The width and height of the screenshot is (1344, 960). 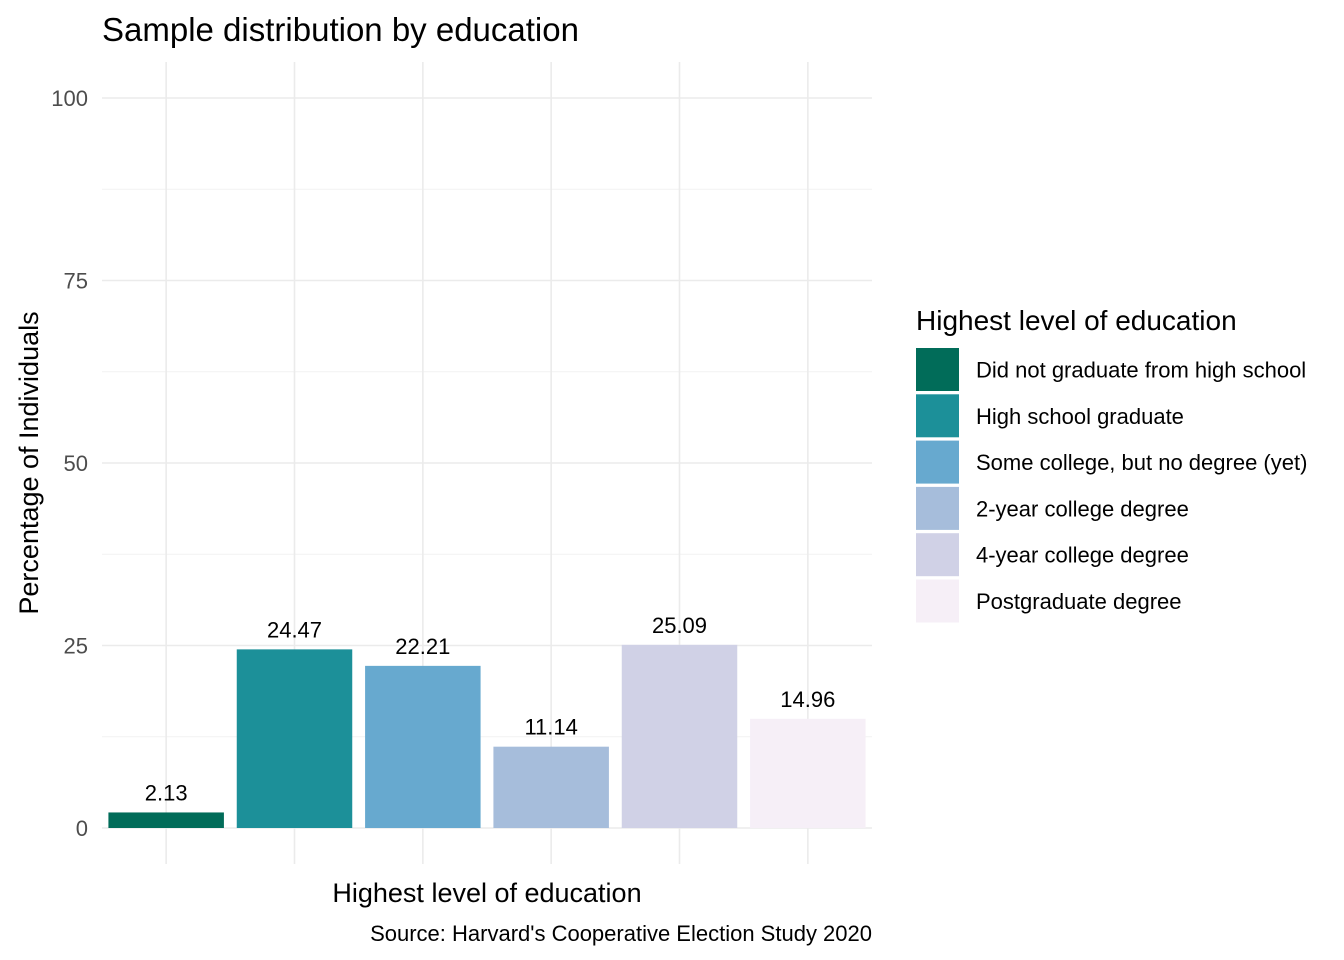 I want to click on legend-label: 4-year college degree, so click(x=1082, y=555).